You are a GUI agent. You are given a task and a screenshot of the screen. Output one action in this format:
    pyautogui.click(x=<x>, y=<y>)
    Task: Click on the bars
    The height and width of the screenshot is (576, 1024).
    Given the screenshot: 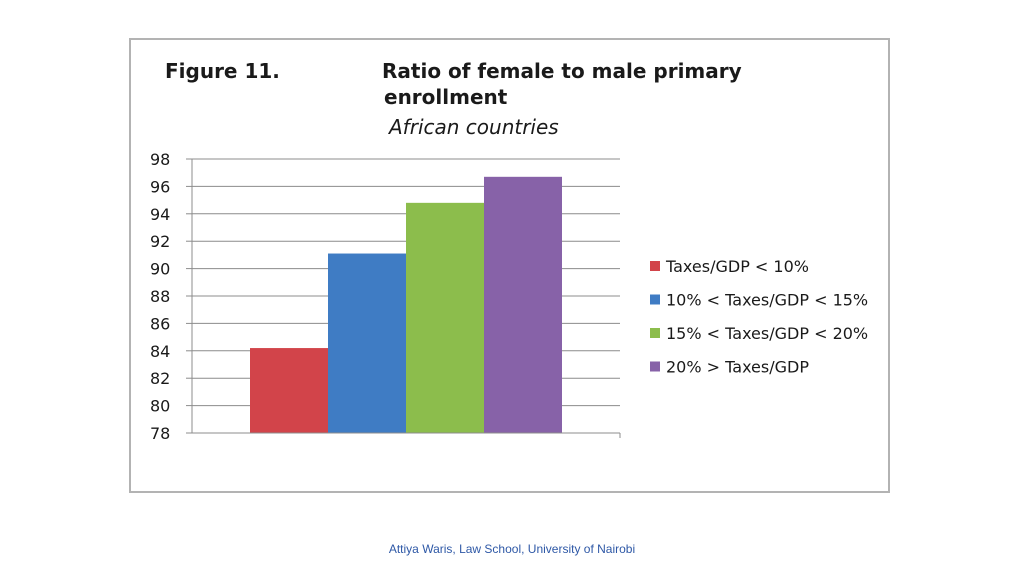 What is the action you would take?
    pyautogui.click(x=406, y=304)
    